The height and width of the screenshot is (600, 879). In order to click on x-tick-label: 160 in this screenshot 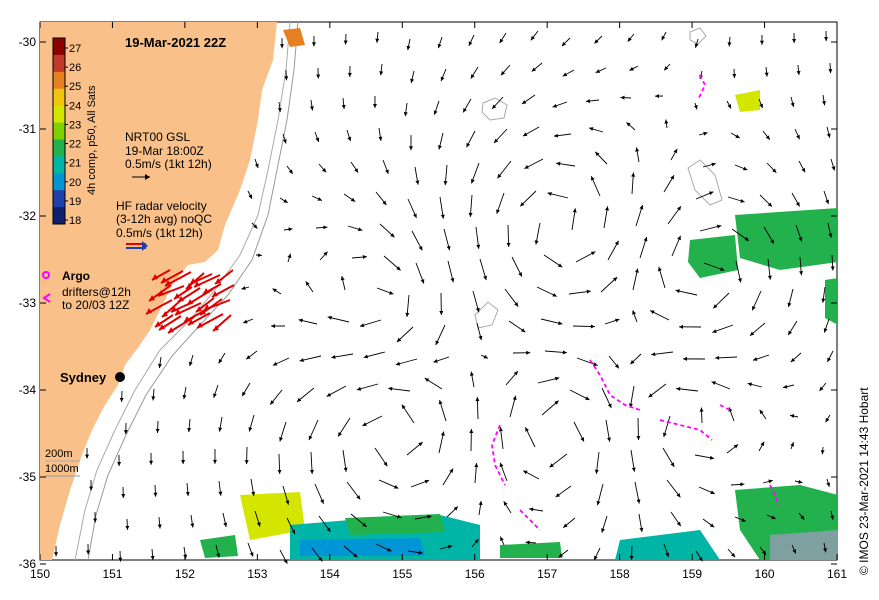, I will do `click(765, 574)`.